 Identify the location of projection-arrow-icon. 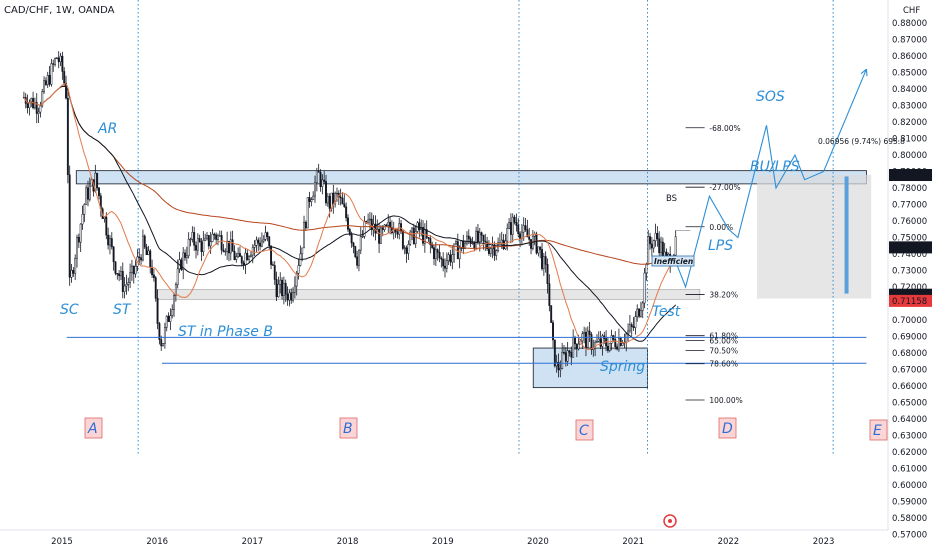
(864, 72).